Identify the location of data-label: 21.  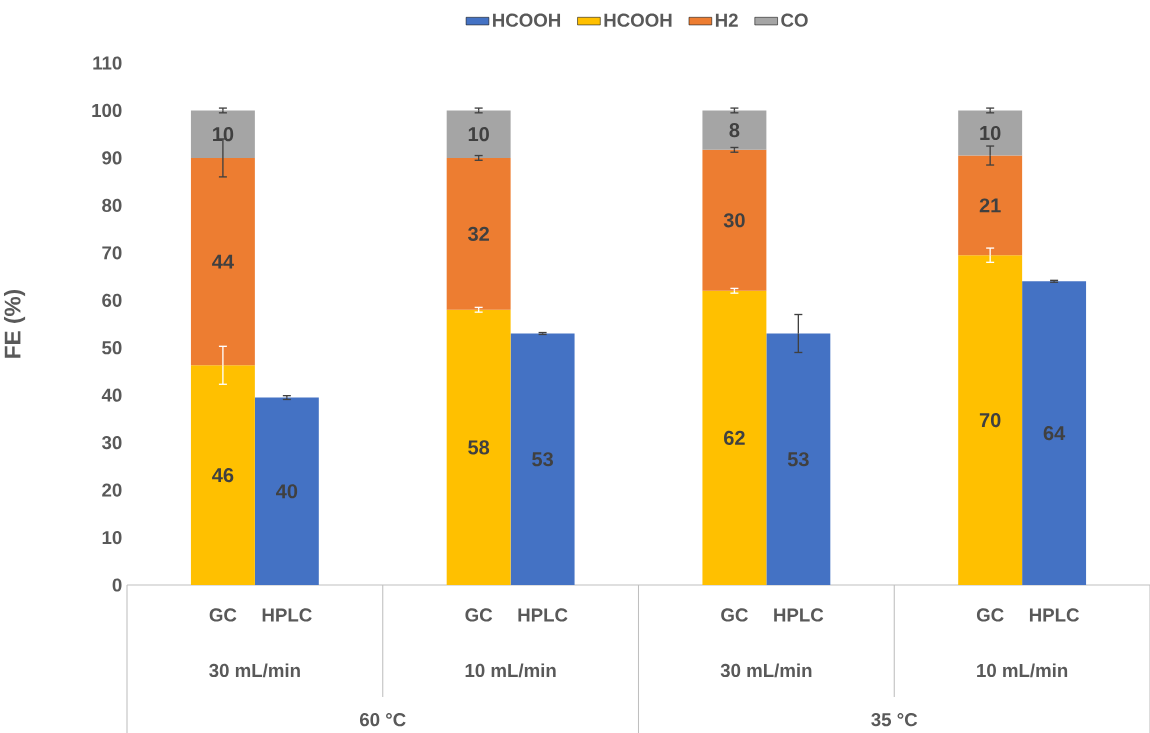
(990, 205).